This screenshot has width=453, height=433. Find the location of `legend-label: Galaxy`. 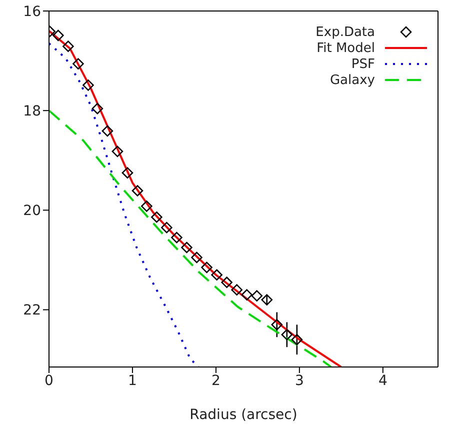

legend-label: Galaxy is located at coordinates (352, 80).